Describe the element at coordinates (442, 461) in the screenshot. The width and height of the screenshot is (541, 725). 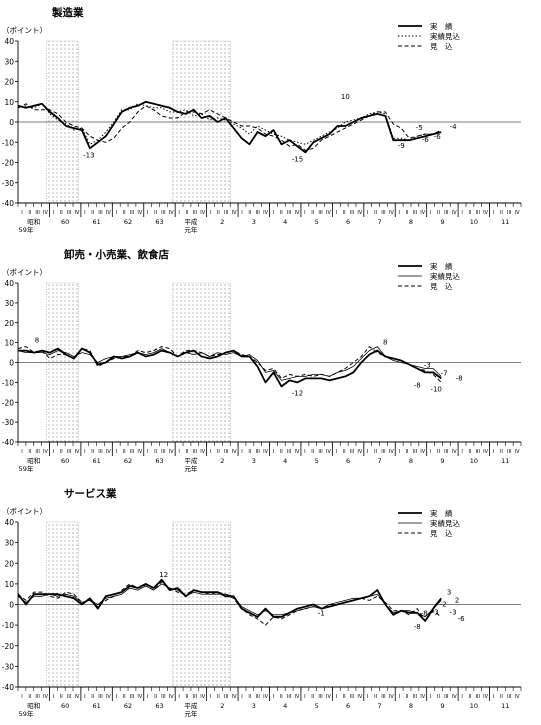
I see `year-label: 9` at that location.